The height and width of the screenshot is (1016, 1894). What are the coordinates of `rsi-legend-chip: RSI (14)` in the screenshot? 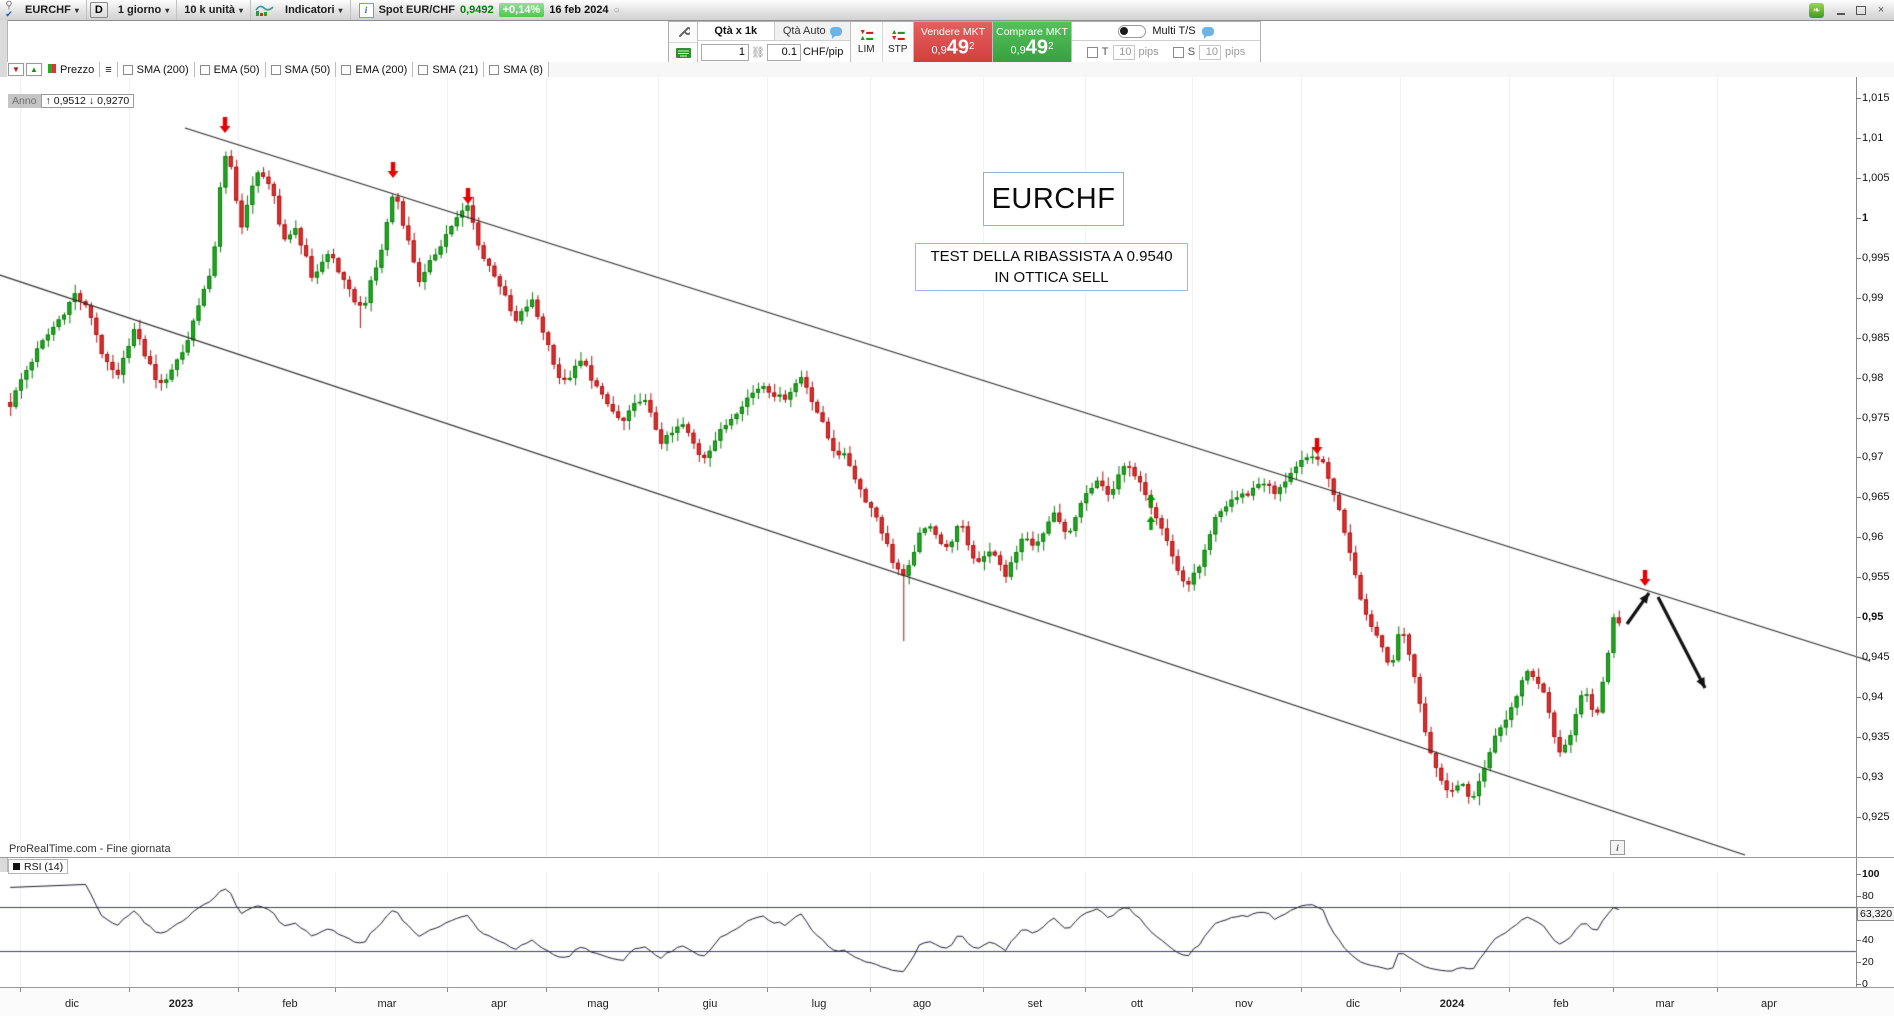 It's located at (38, 866).